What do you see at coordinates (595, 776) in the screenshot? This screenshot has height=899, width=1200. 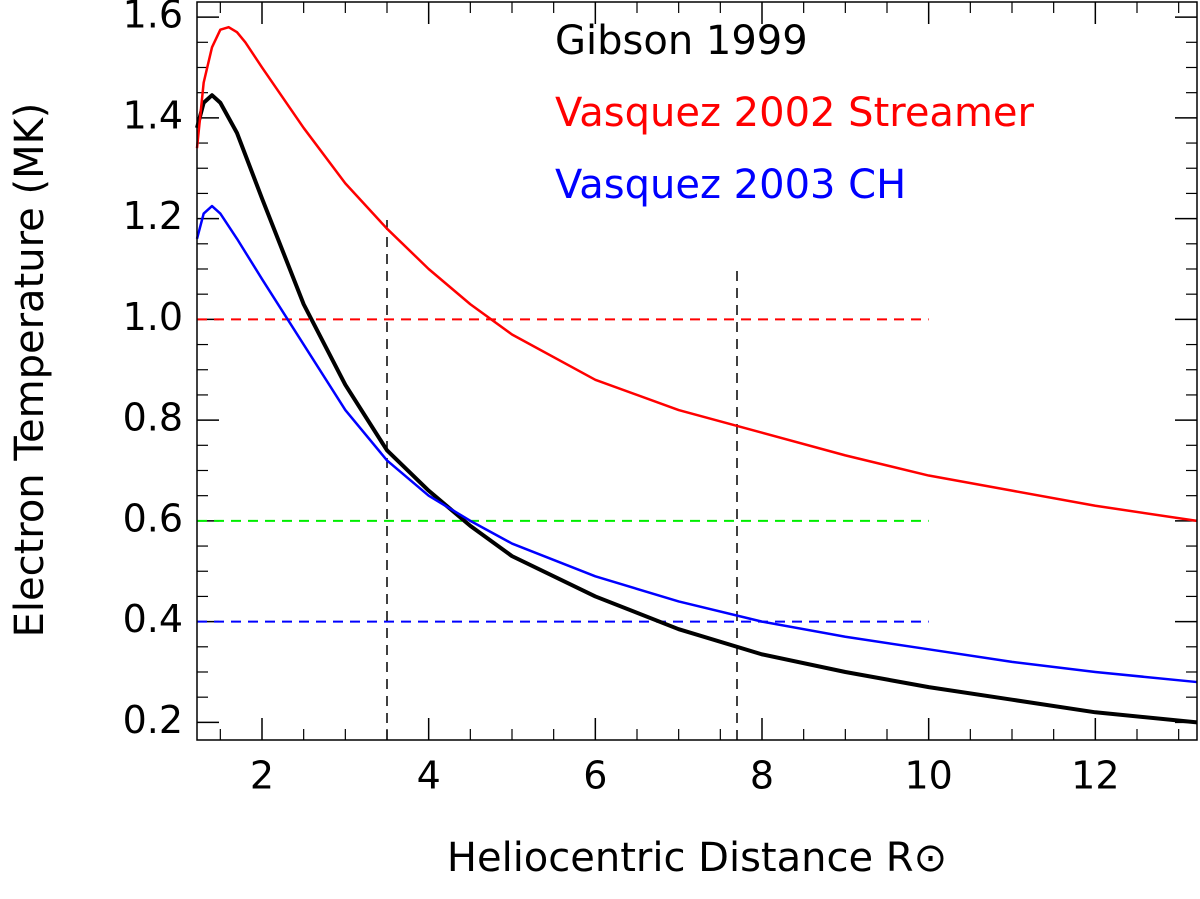 I see `x-tick-label: 6` at bounding box center [595, 776].